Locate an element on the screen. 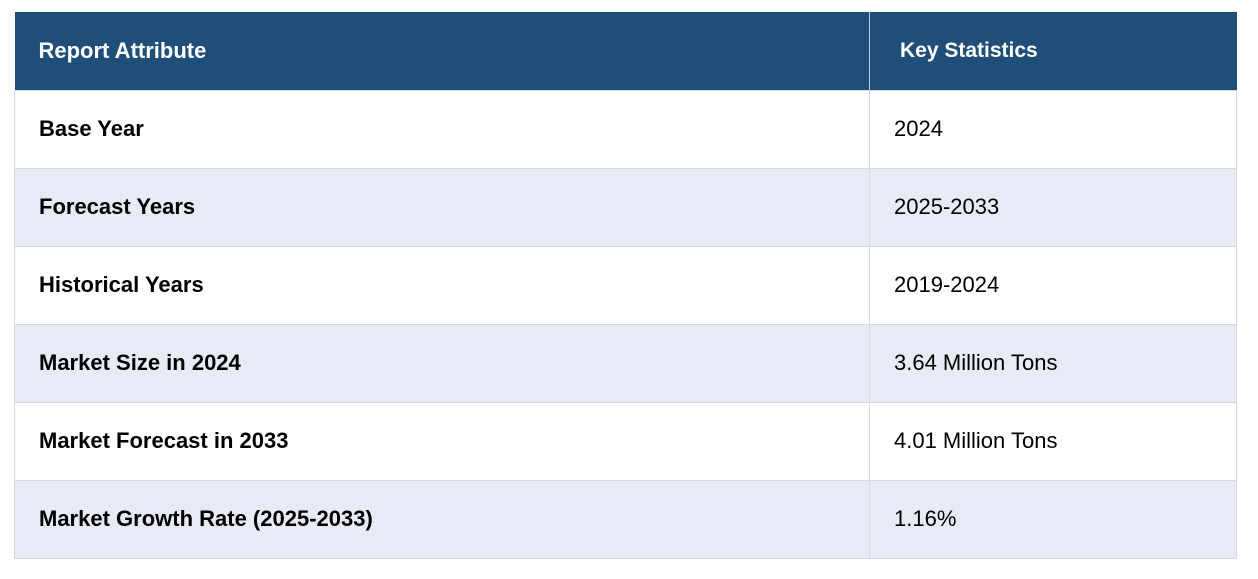 This screenshot has width=1258, height=579. table-row: Base Year 2024 is located at coordinates (625, 129).